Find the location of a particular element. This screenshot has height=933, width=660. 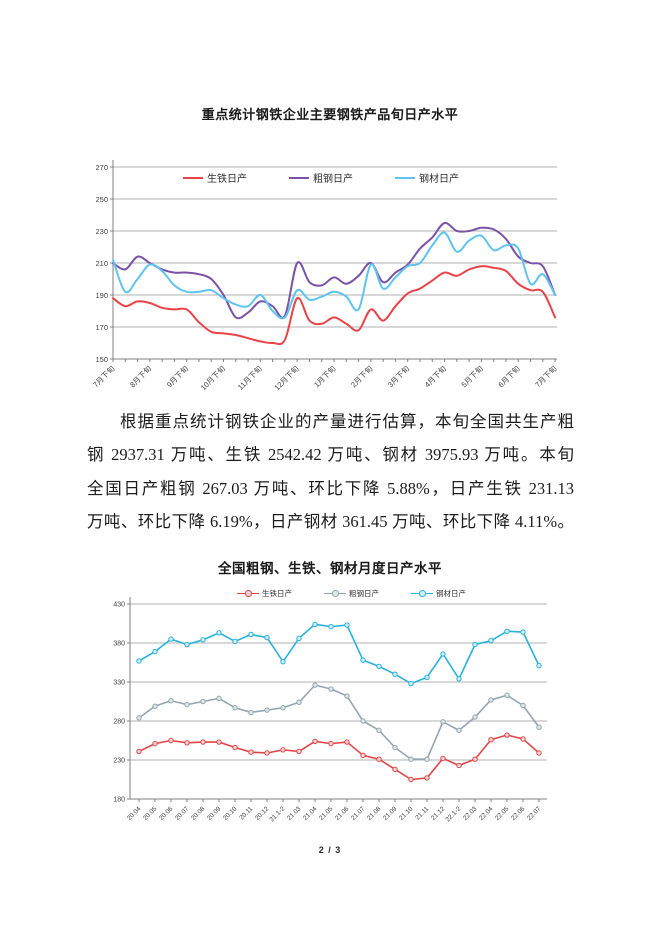

x-tick-label: 20.06 is located at coordinates (166, 813).